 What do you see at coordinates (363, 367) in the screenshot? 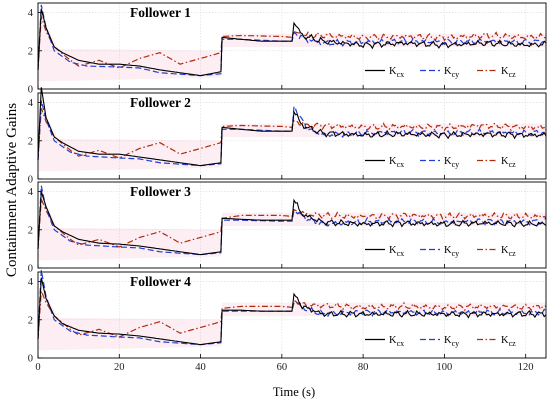
I see `x-tick-label: 80` at bounding box center [363, 367].